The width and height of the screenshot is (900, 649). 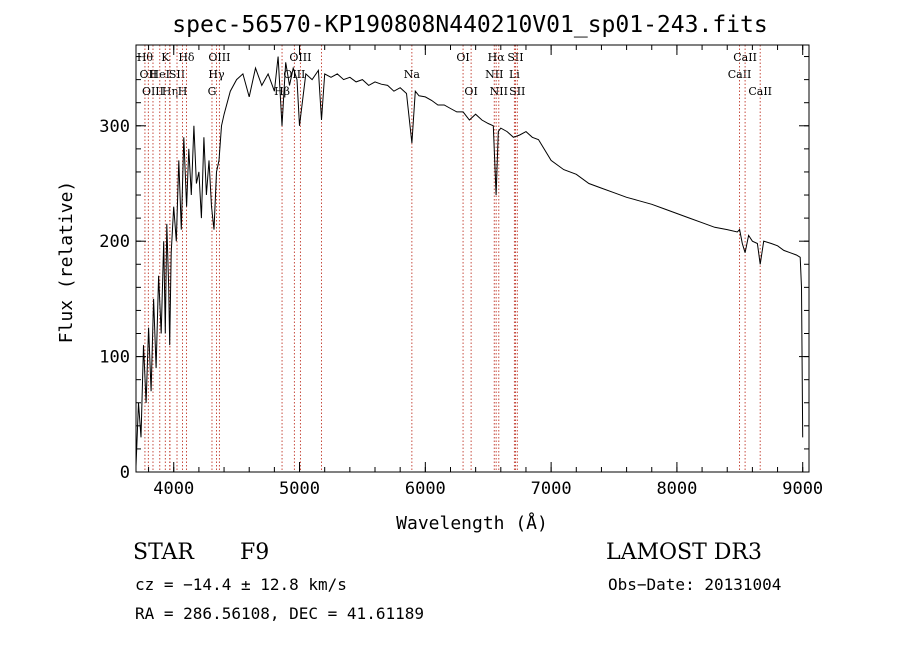 I want to click on x-tick-label: 4000, so click(x=173, y=489).